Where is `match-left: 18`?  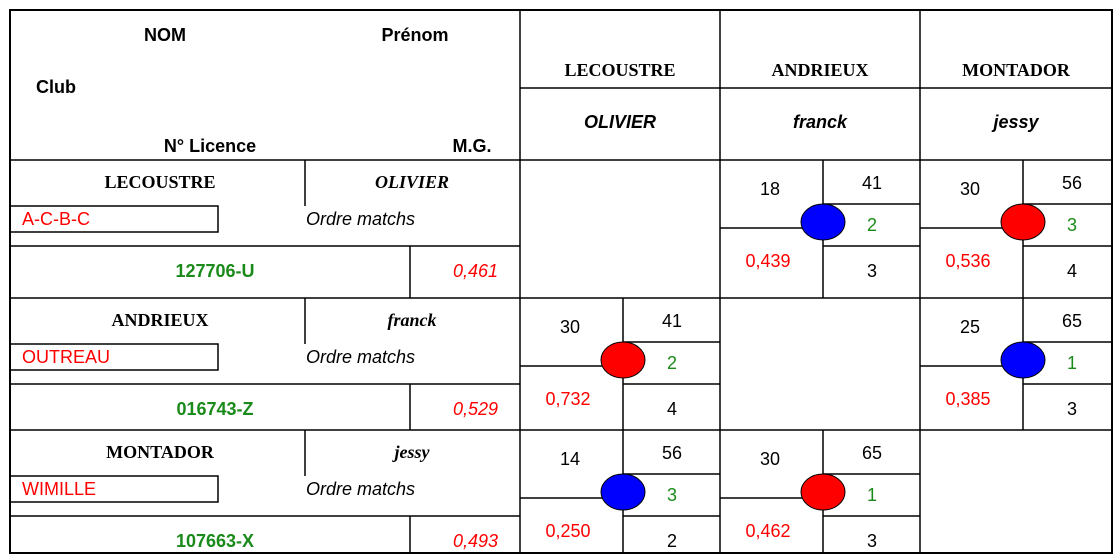
match-left: 18 is located at coordinates (770, 189).